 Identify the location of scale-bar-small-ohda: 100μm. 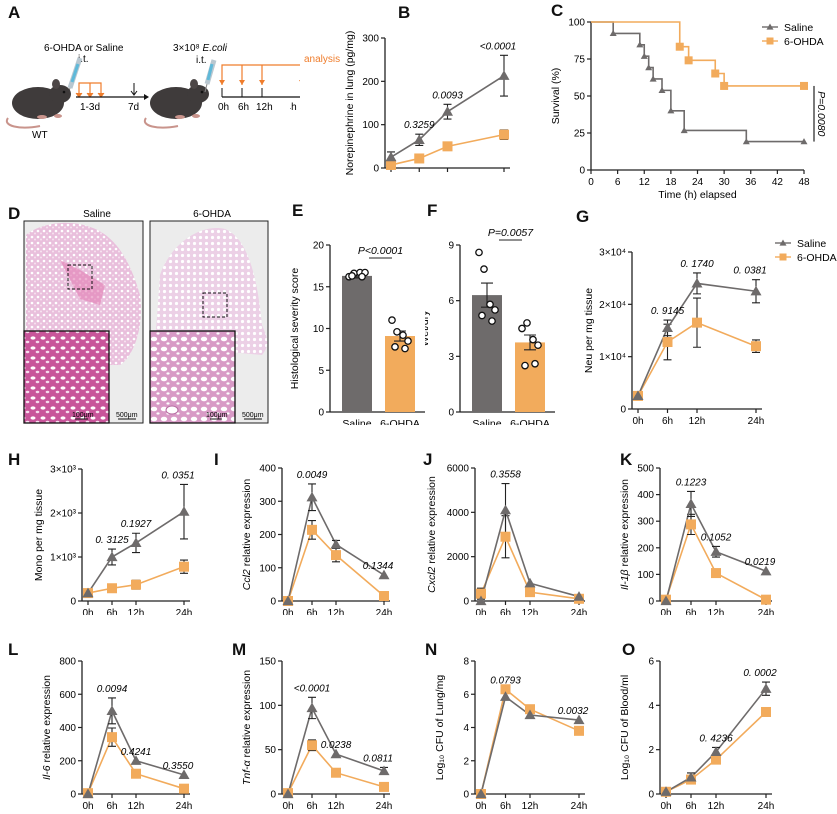
(217, 415).